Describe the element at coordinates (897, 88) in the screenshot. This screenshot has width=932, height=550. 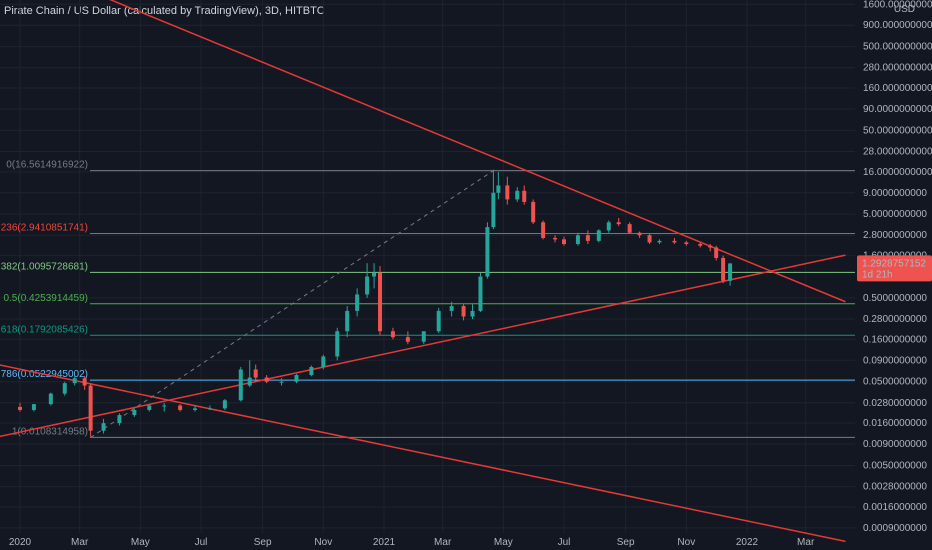
I see `y-tick-label: 160.0000000000` at that location.